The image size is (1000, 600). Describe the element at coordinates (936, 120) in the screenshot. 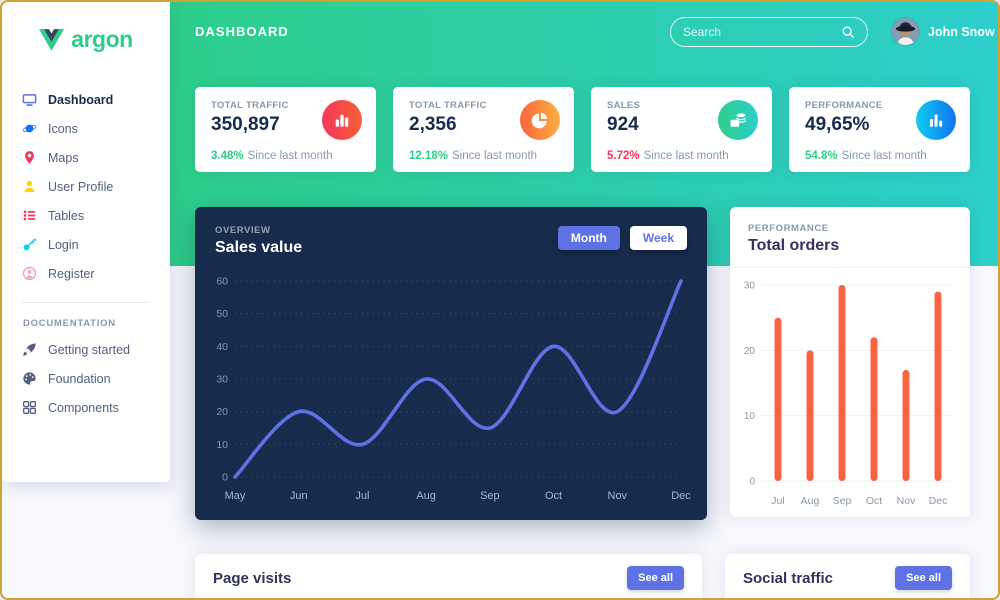

I see `bar-chart-icon` at that location.